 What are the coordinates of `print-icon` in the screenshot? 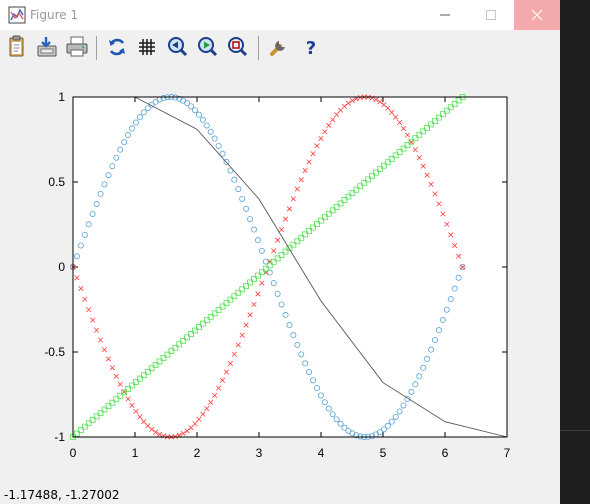 It's located at (77, 47).